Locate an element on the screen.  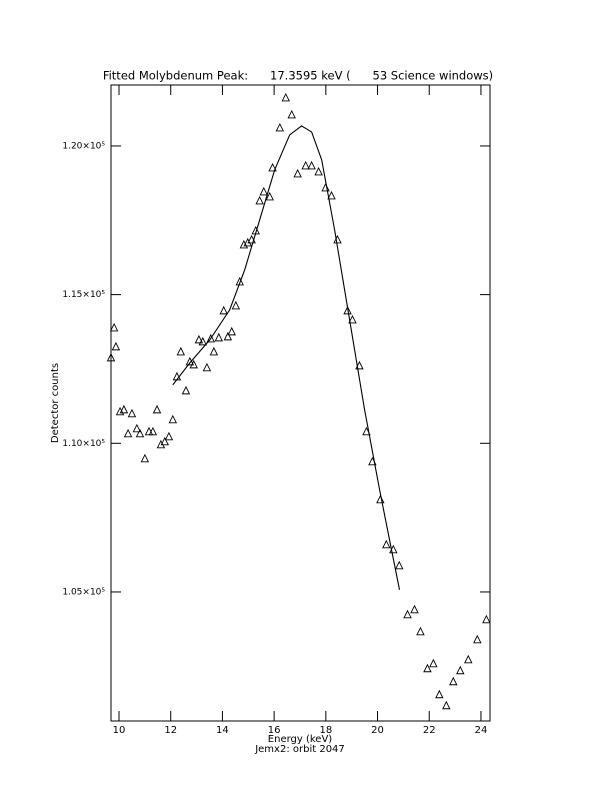
x-tick-label: 12 is located at coordinates (170, 730).